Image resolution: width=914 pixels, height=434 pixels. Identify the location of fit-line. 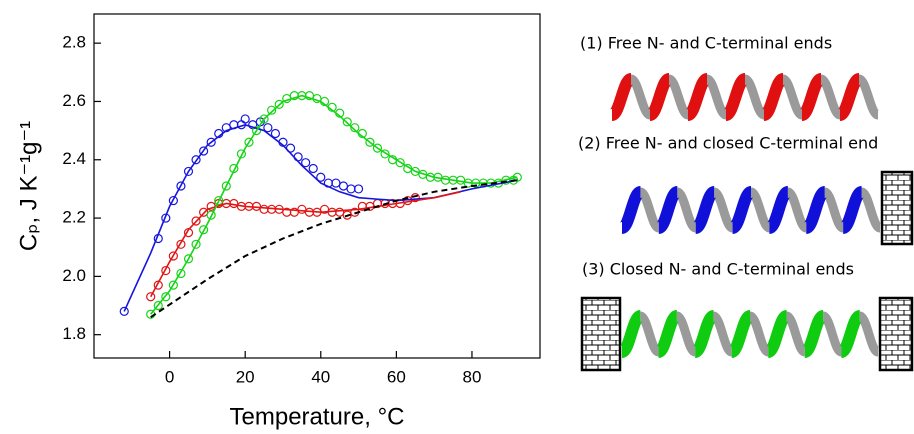
(305, 244).